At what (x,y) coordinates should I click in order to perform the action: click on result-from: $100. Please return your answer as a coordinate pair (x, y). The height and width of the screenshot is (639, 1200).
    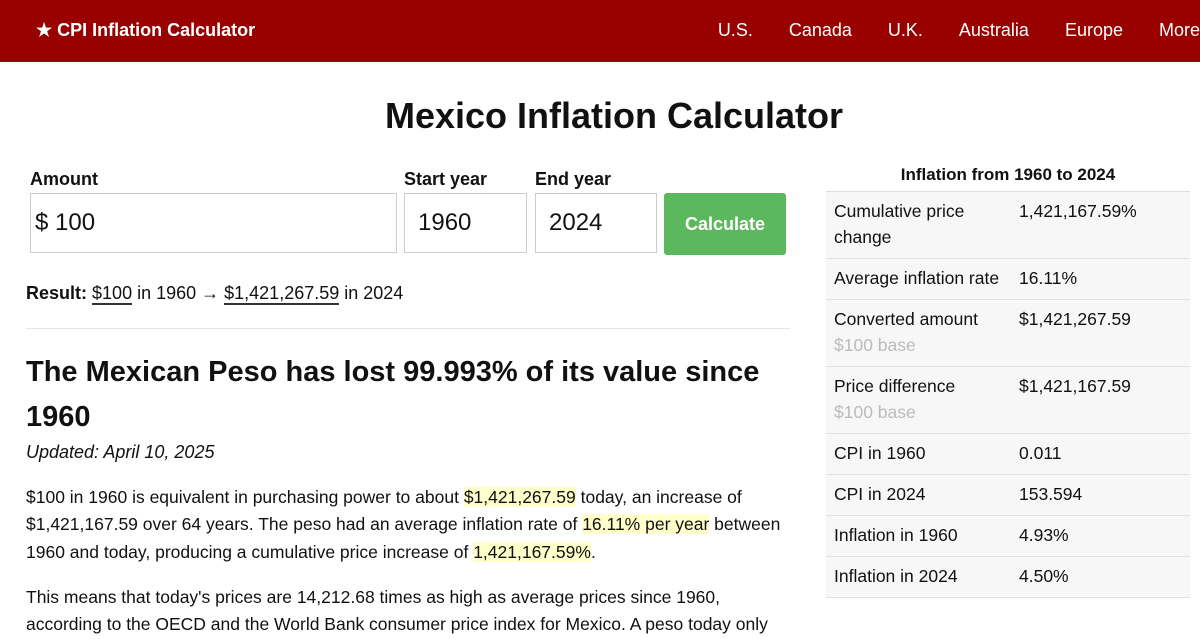
    Looking at the image, I should click on (112, 294).